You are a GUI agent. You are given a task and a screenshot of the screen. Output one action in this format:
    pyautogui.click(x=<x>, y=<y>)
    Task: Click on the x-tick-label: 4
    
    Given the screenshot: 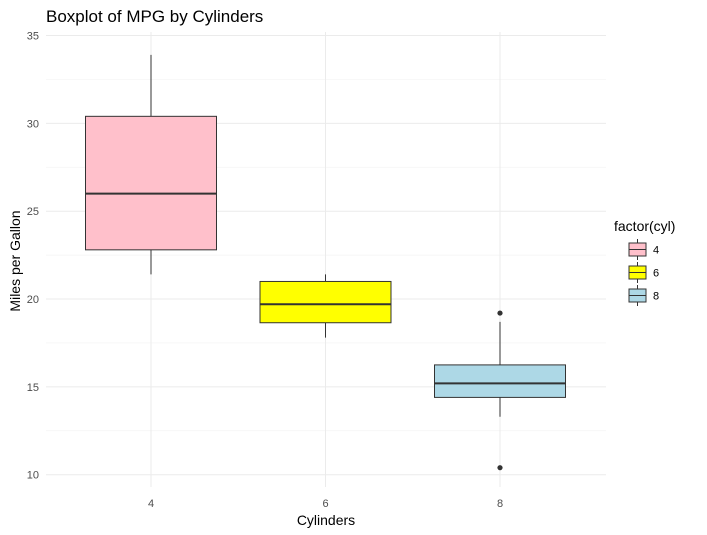 What is the action you would take?
    pyautogui.click(x=151, y=504)
    